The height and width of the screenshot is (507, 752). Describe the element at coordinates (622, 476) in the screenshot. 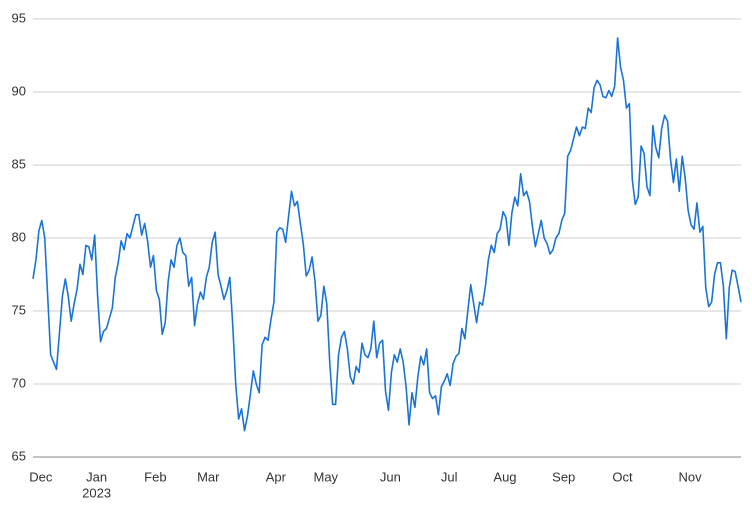

I see `x-tick-label: Oct` at that location.